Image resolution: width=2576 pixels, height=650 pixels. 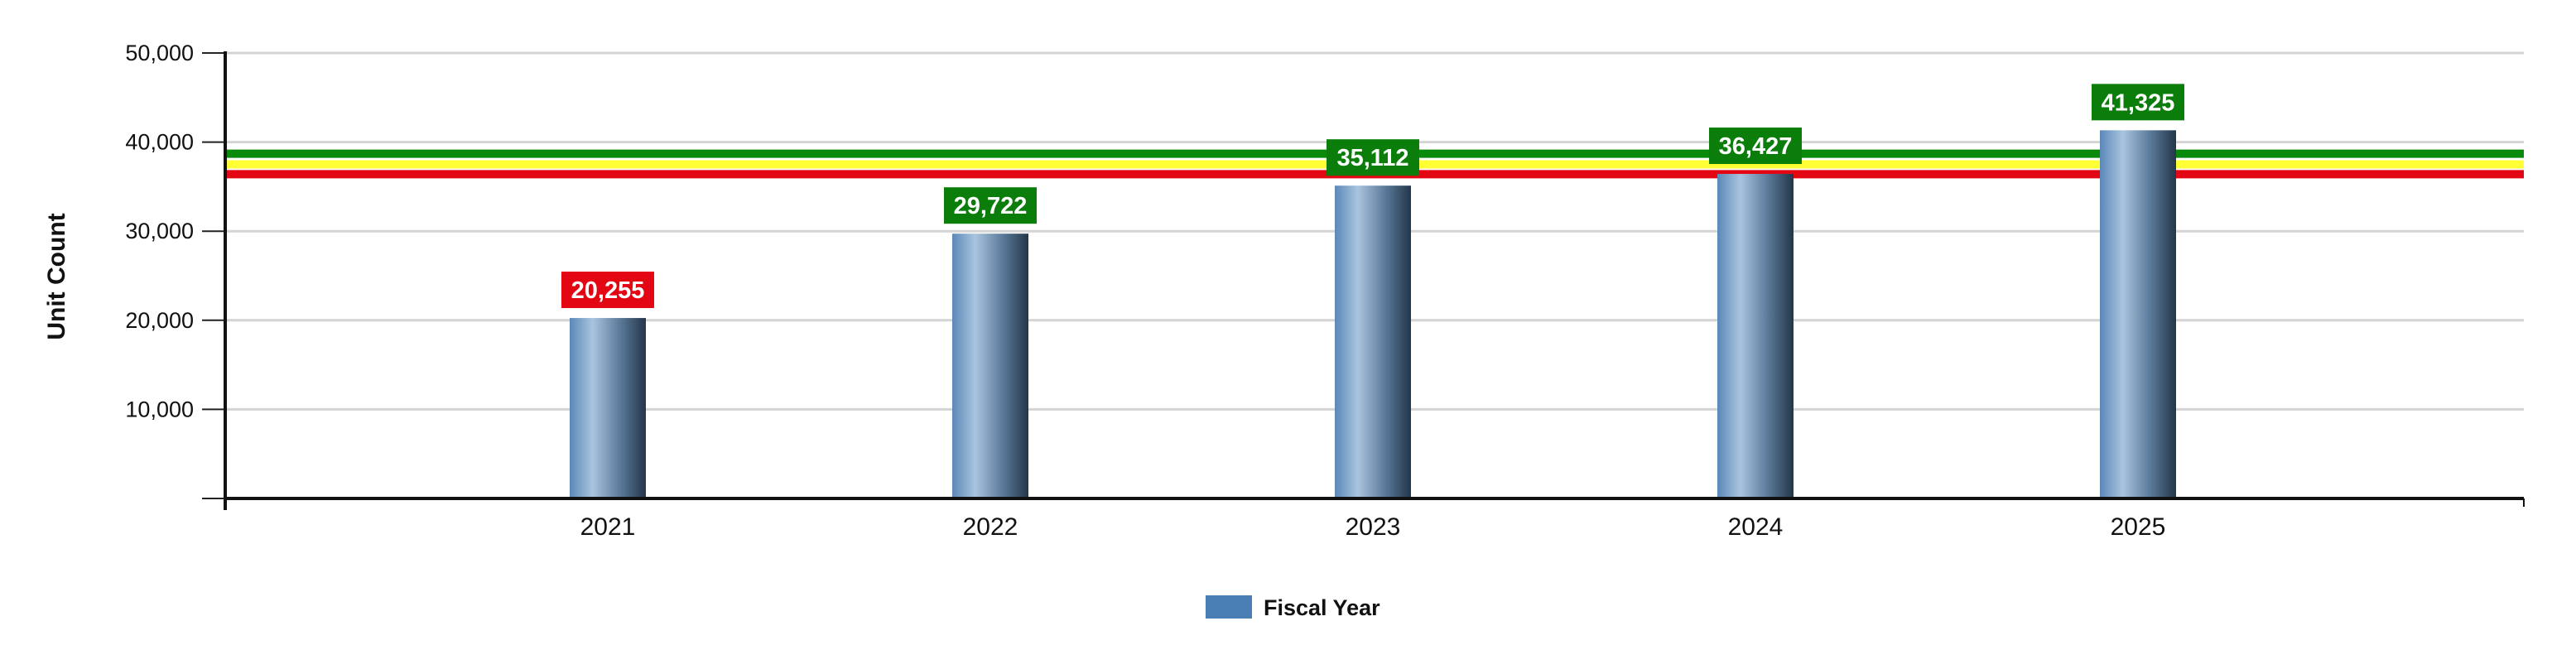 I want to click on data-label: 35,112, so click(x=1373, y=157).